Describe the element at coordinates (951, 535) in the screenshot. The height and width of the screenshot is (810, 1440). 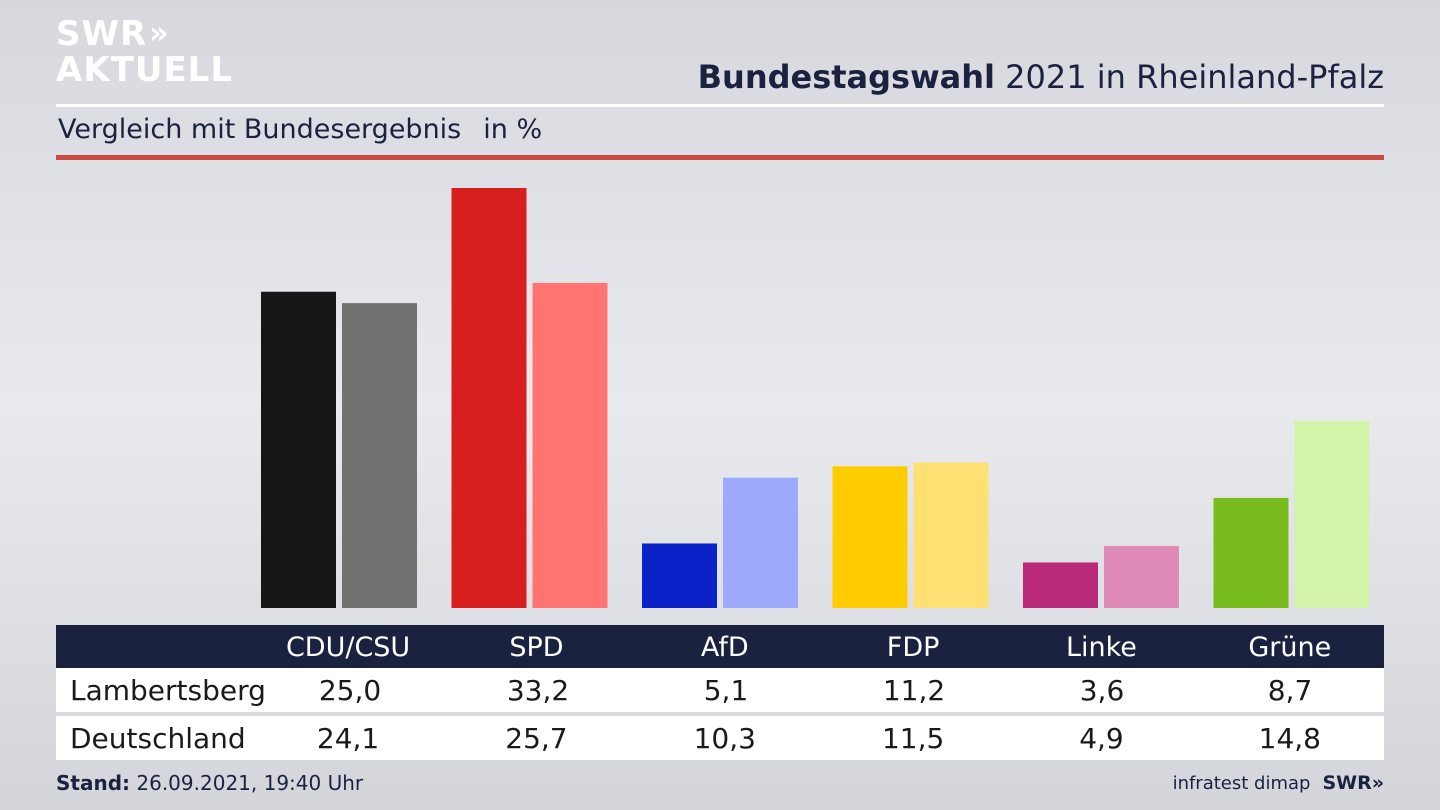
I see `bar-fdp-deutschland` at that location.